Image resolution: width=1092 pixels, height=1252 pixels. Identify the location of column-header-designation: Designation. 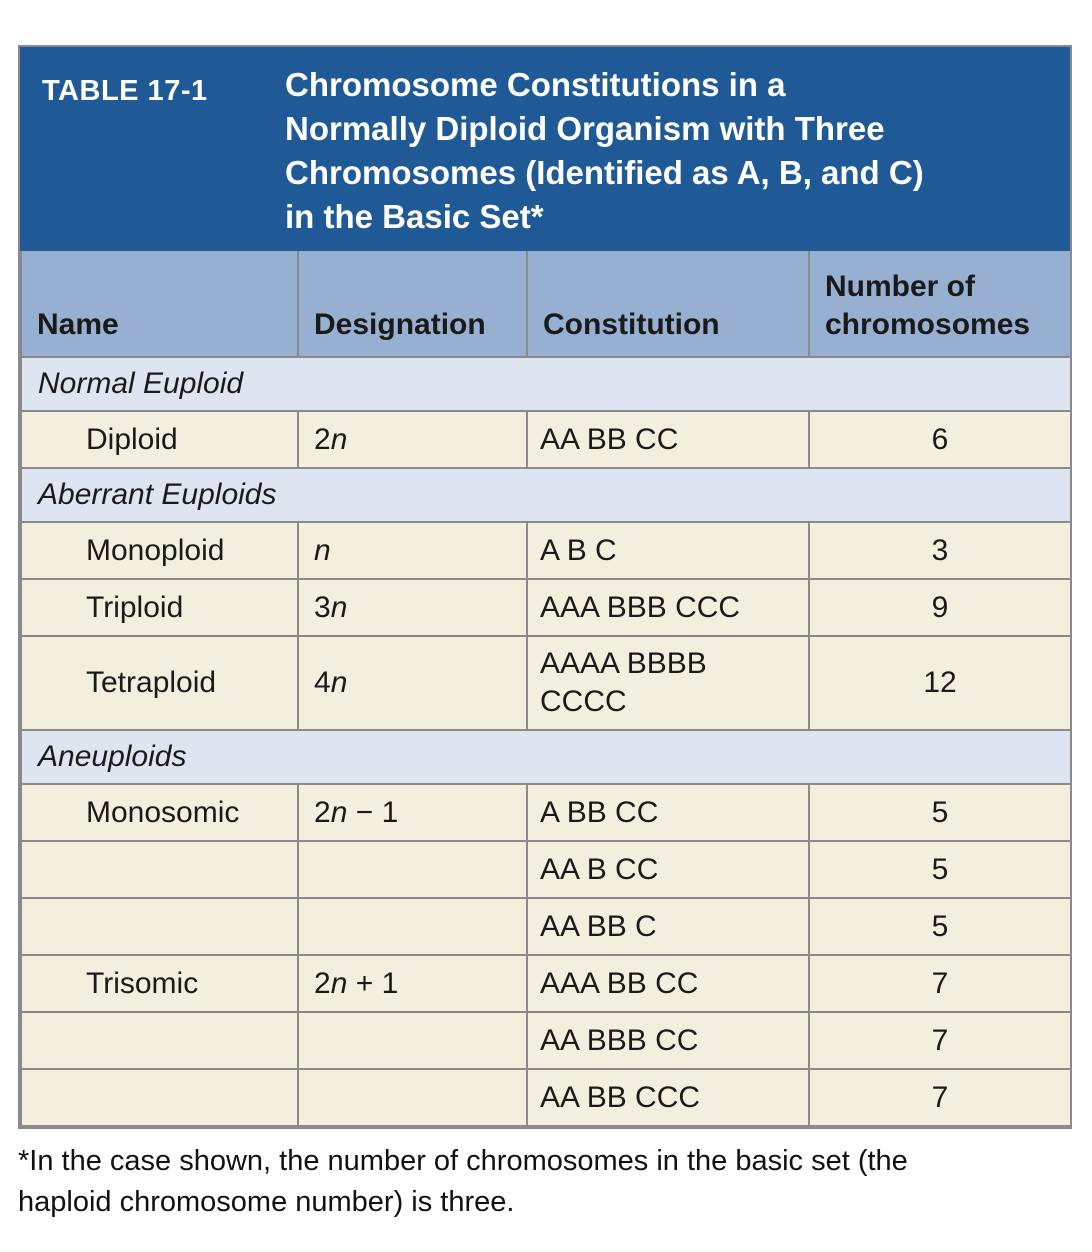
(412, 304).